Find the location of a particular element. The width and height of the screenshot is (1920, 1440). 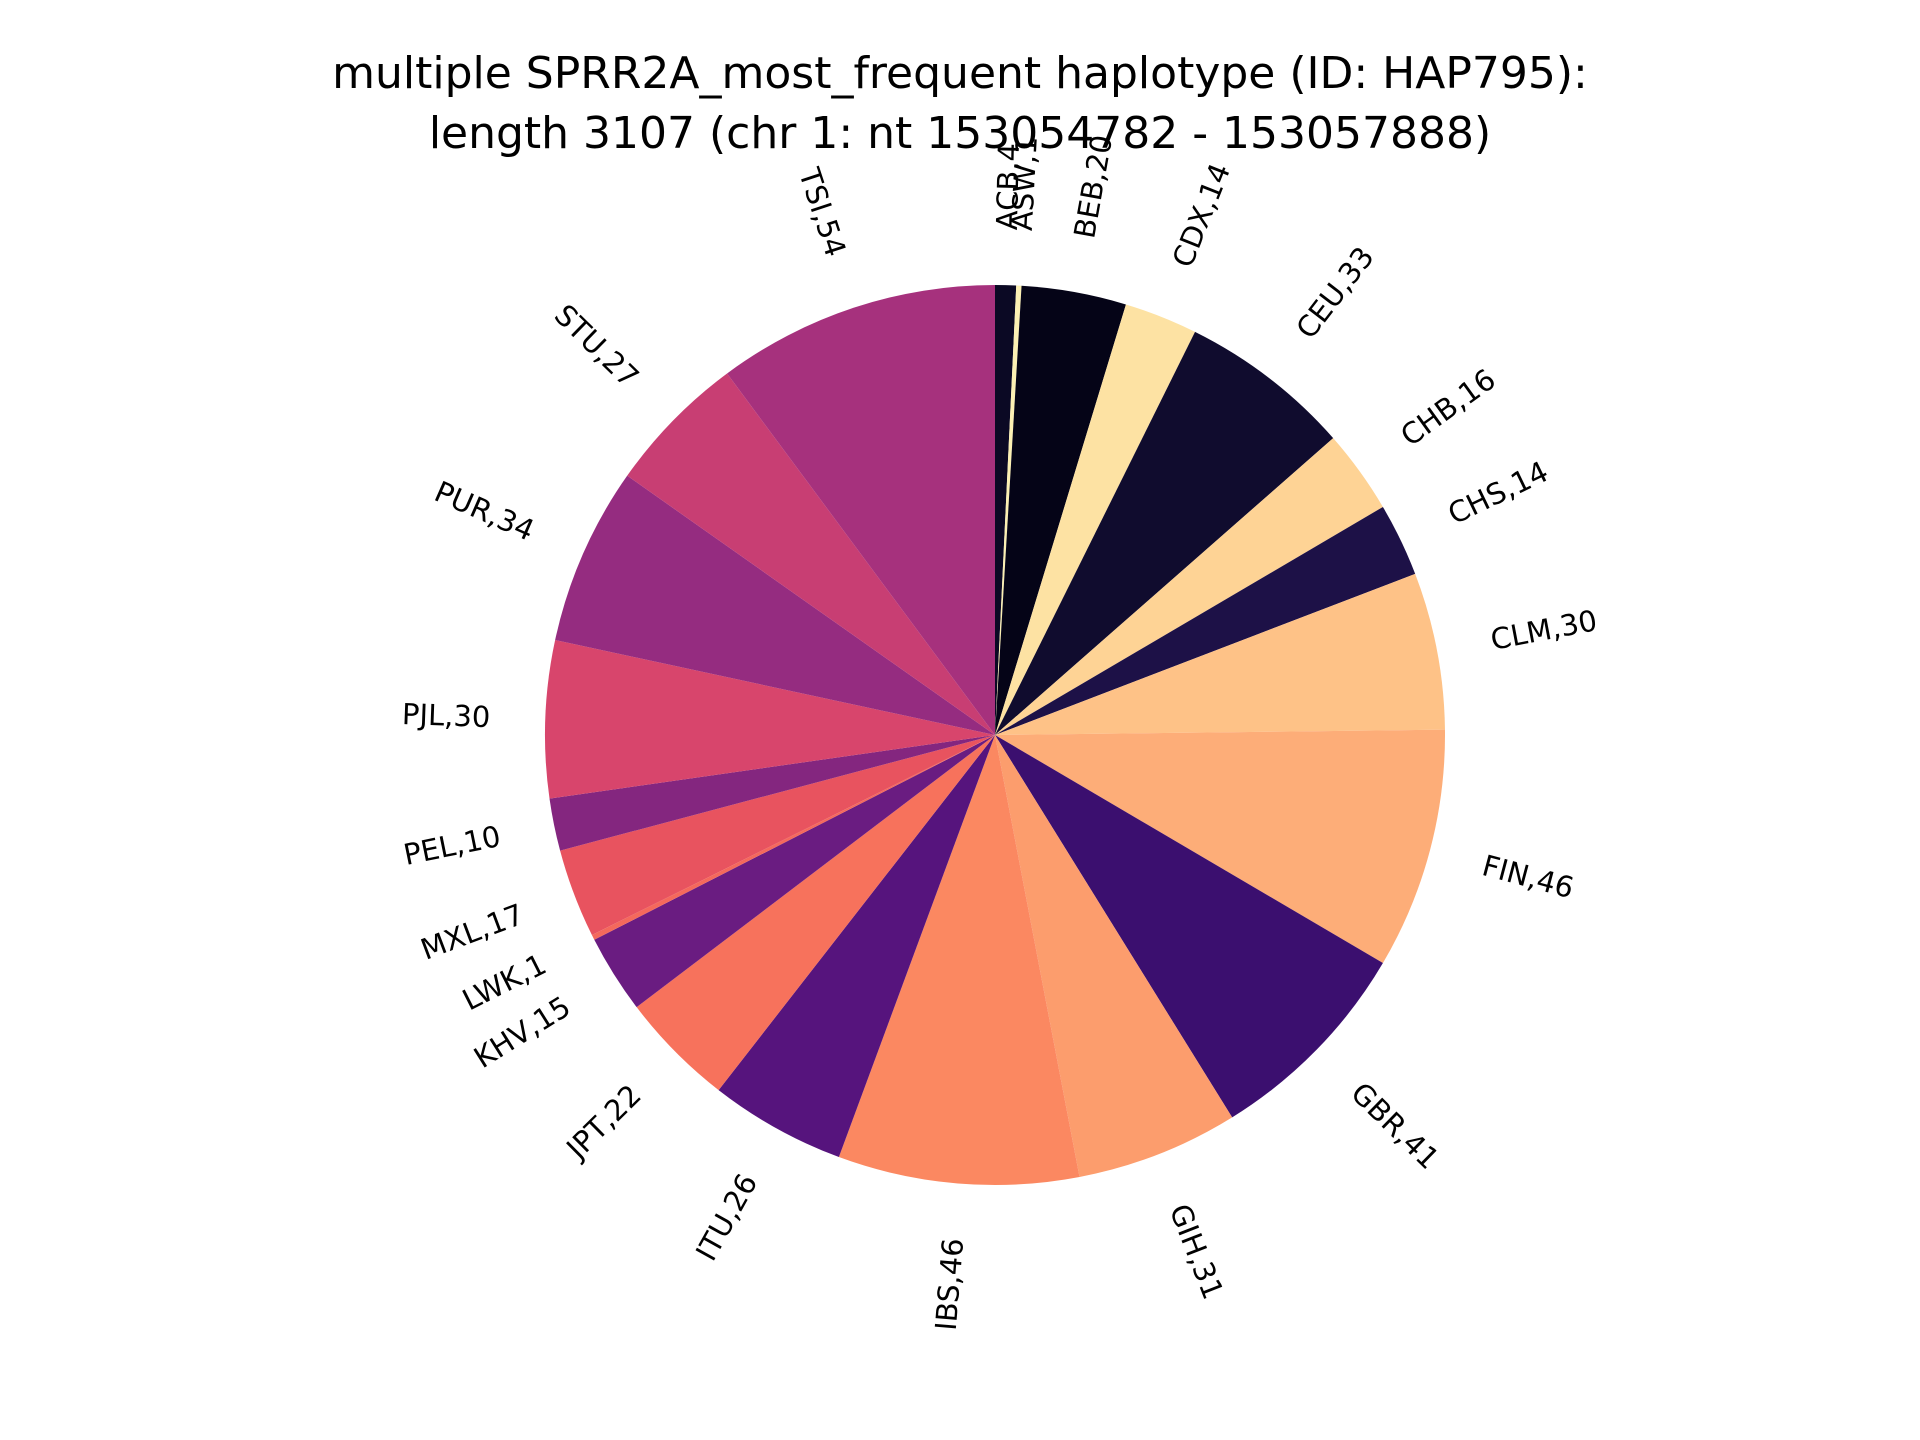

slice-label-chb: CHB,16 is located at coordinates (1448, 407).